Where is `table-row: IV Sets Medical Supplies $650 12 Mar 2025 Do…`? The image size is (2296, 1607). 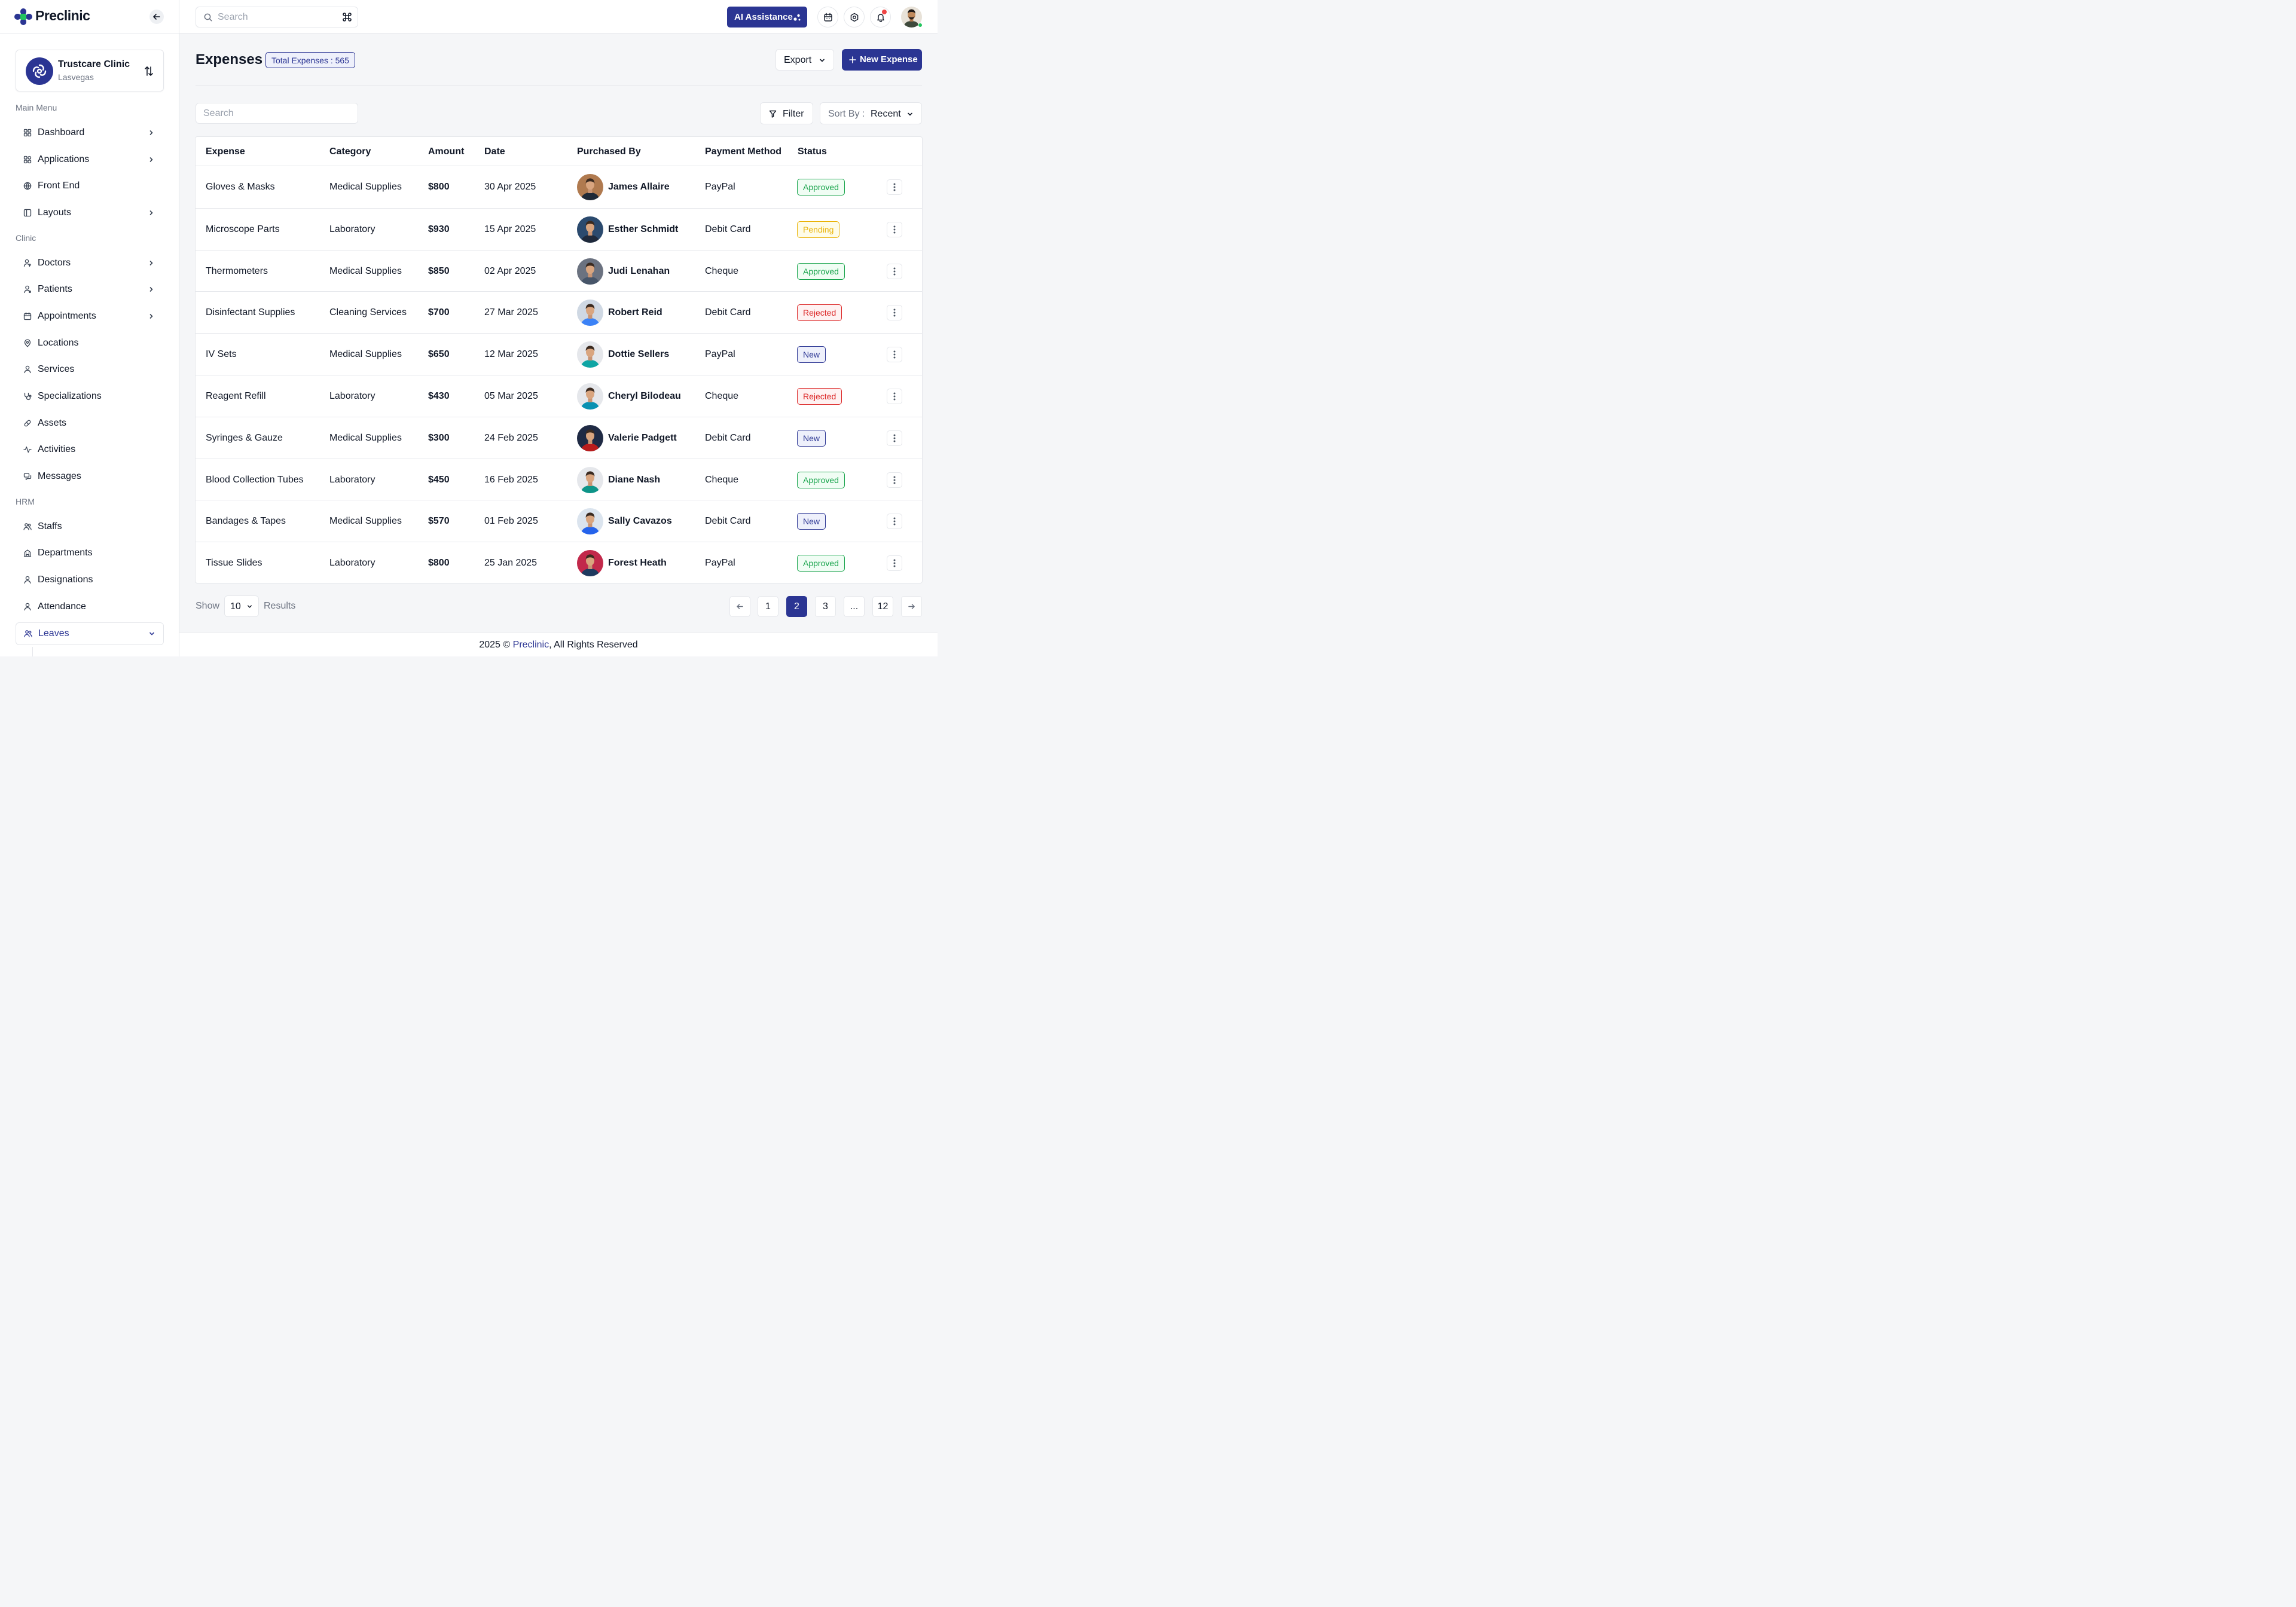
table-row: IV Sets Medical Supplies $650 12 Mar 2025 Do… is located at coordinates (559, 354).